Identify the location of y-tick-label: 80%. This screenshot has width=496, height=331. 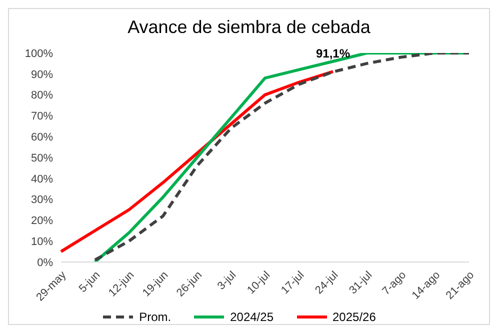
(42, 96).